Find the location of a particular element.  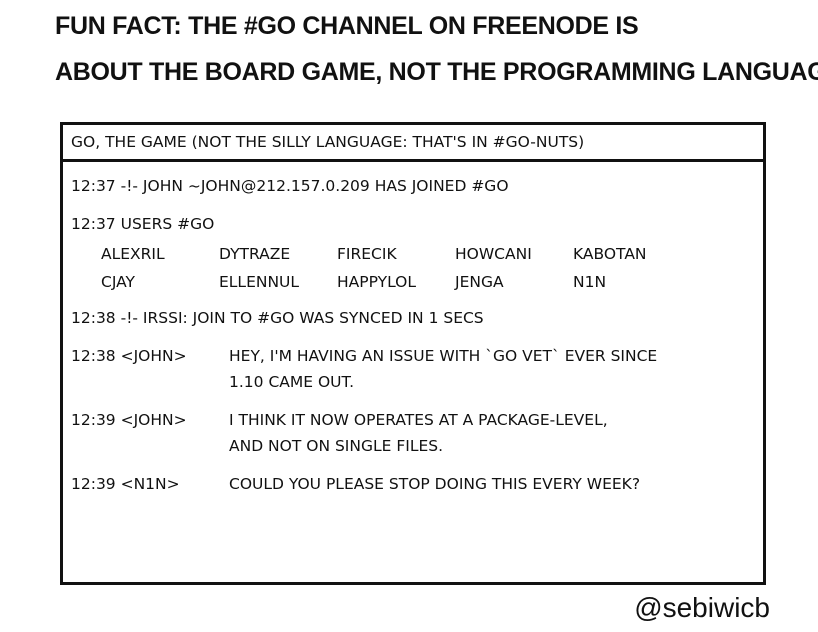

log-prefix: 12:39 <N1N> is located at coordinates (125, 484).